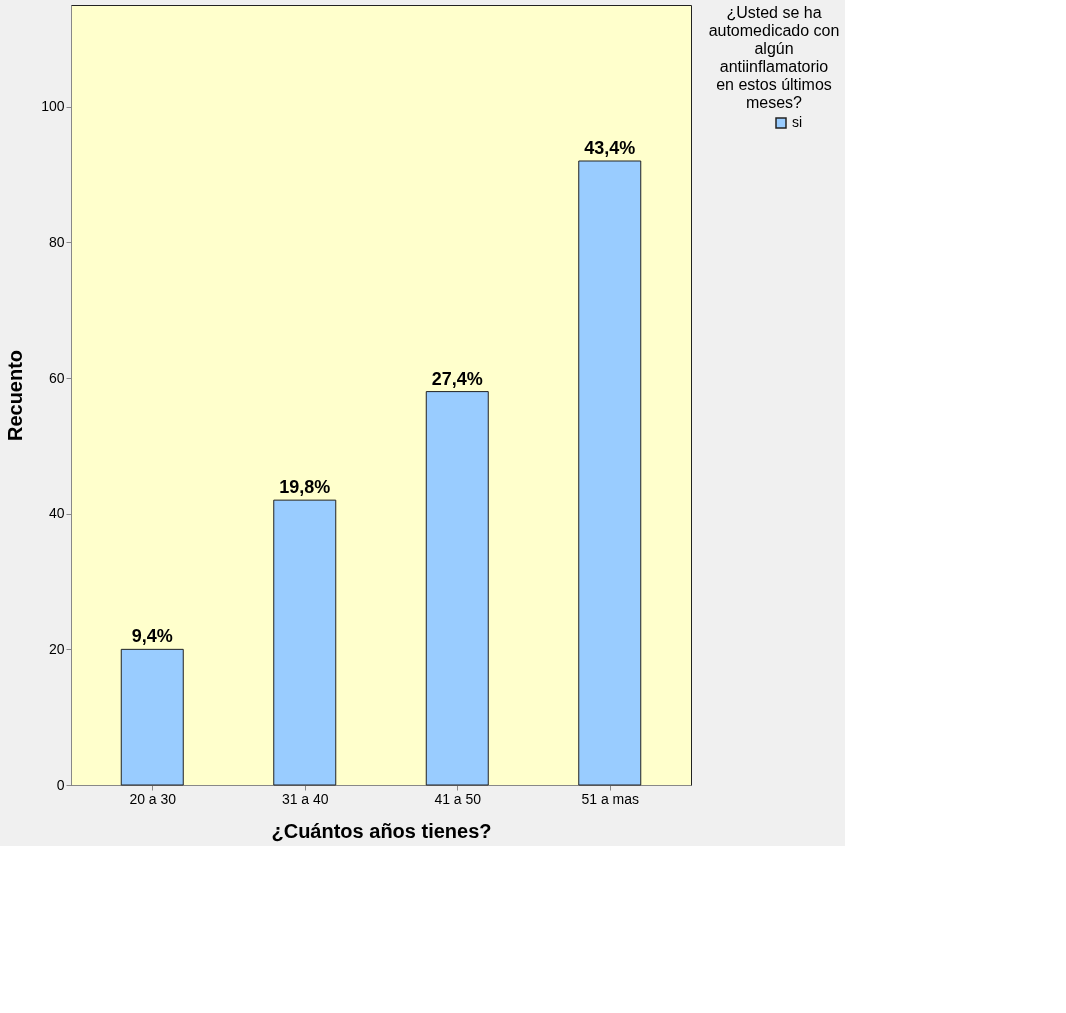  Describe the element at coordinates (457, 378) in the screenshot. I see `annotation: 27,4%` at that location.